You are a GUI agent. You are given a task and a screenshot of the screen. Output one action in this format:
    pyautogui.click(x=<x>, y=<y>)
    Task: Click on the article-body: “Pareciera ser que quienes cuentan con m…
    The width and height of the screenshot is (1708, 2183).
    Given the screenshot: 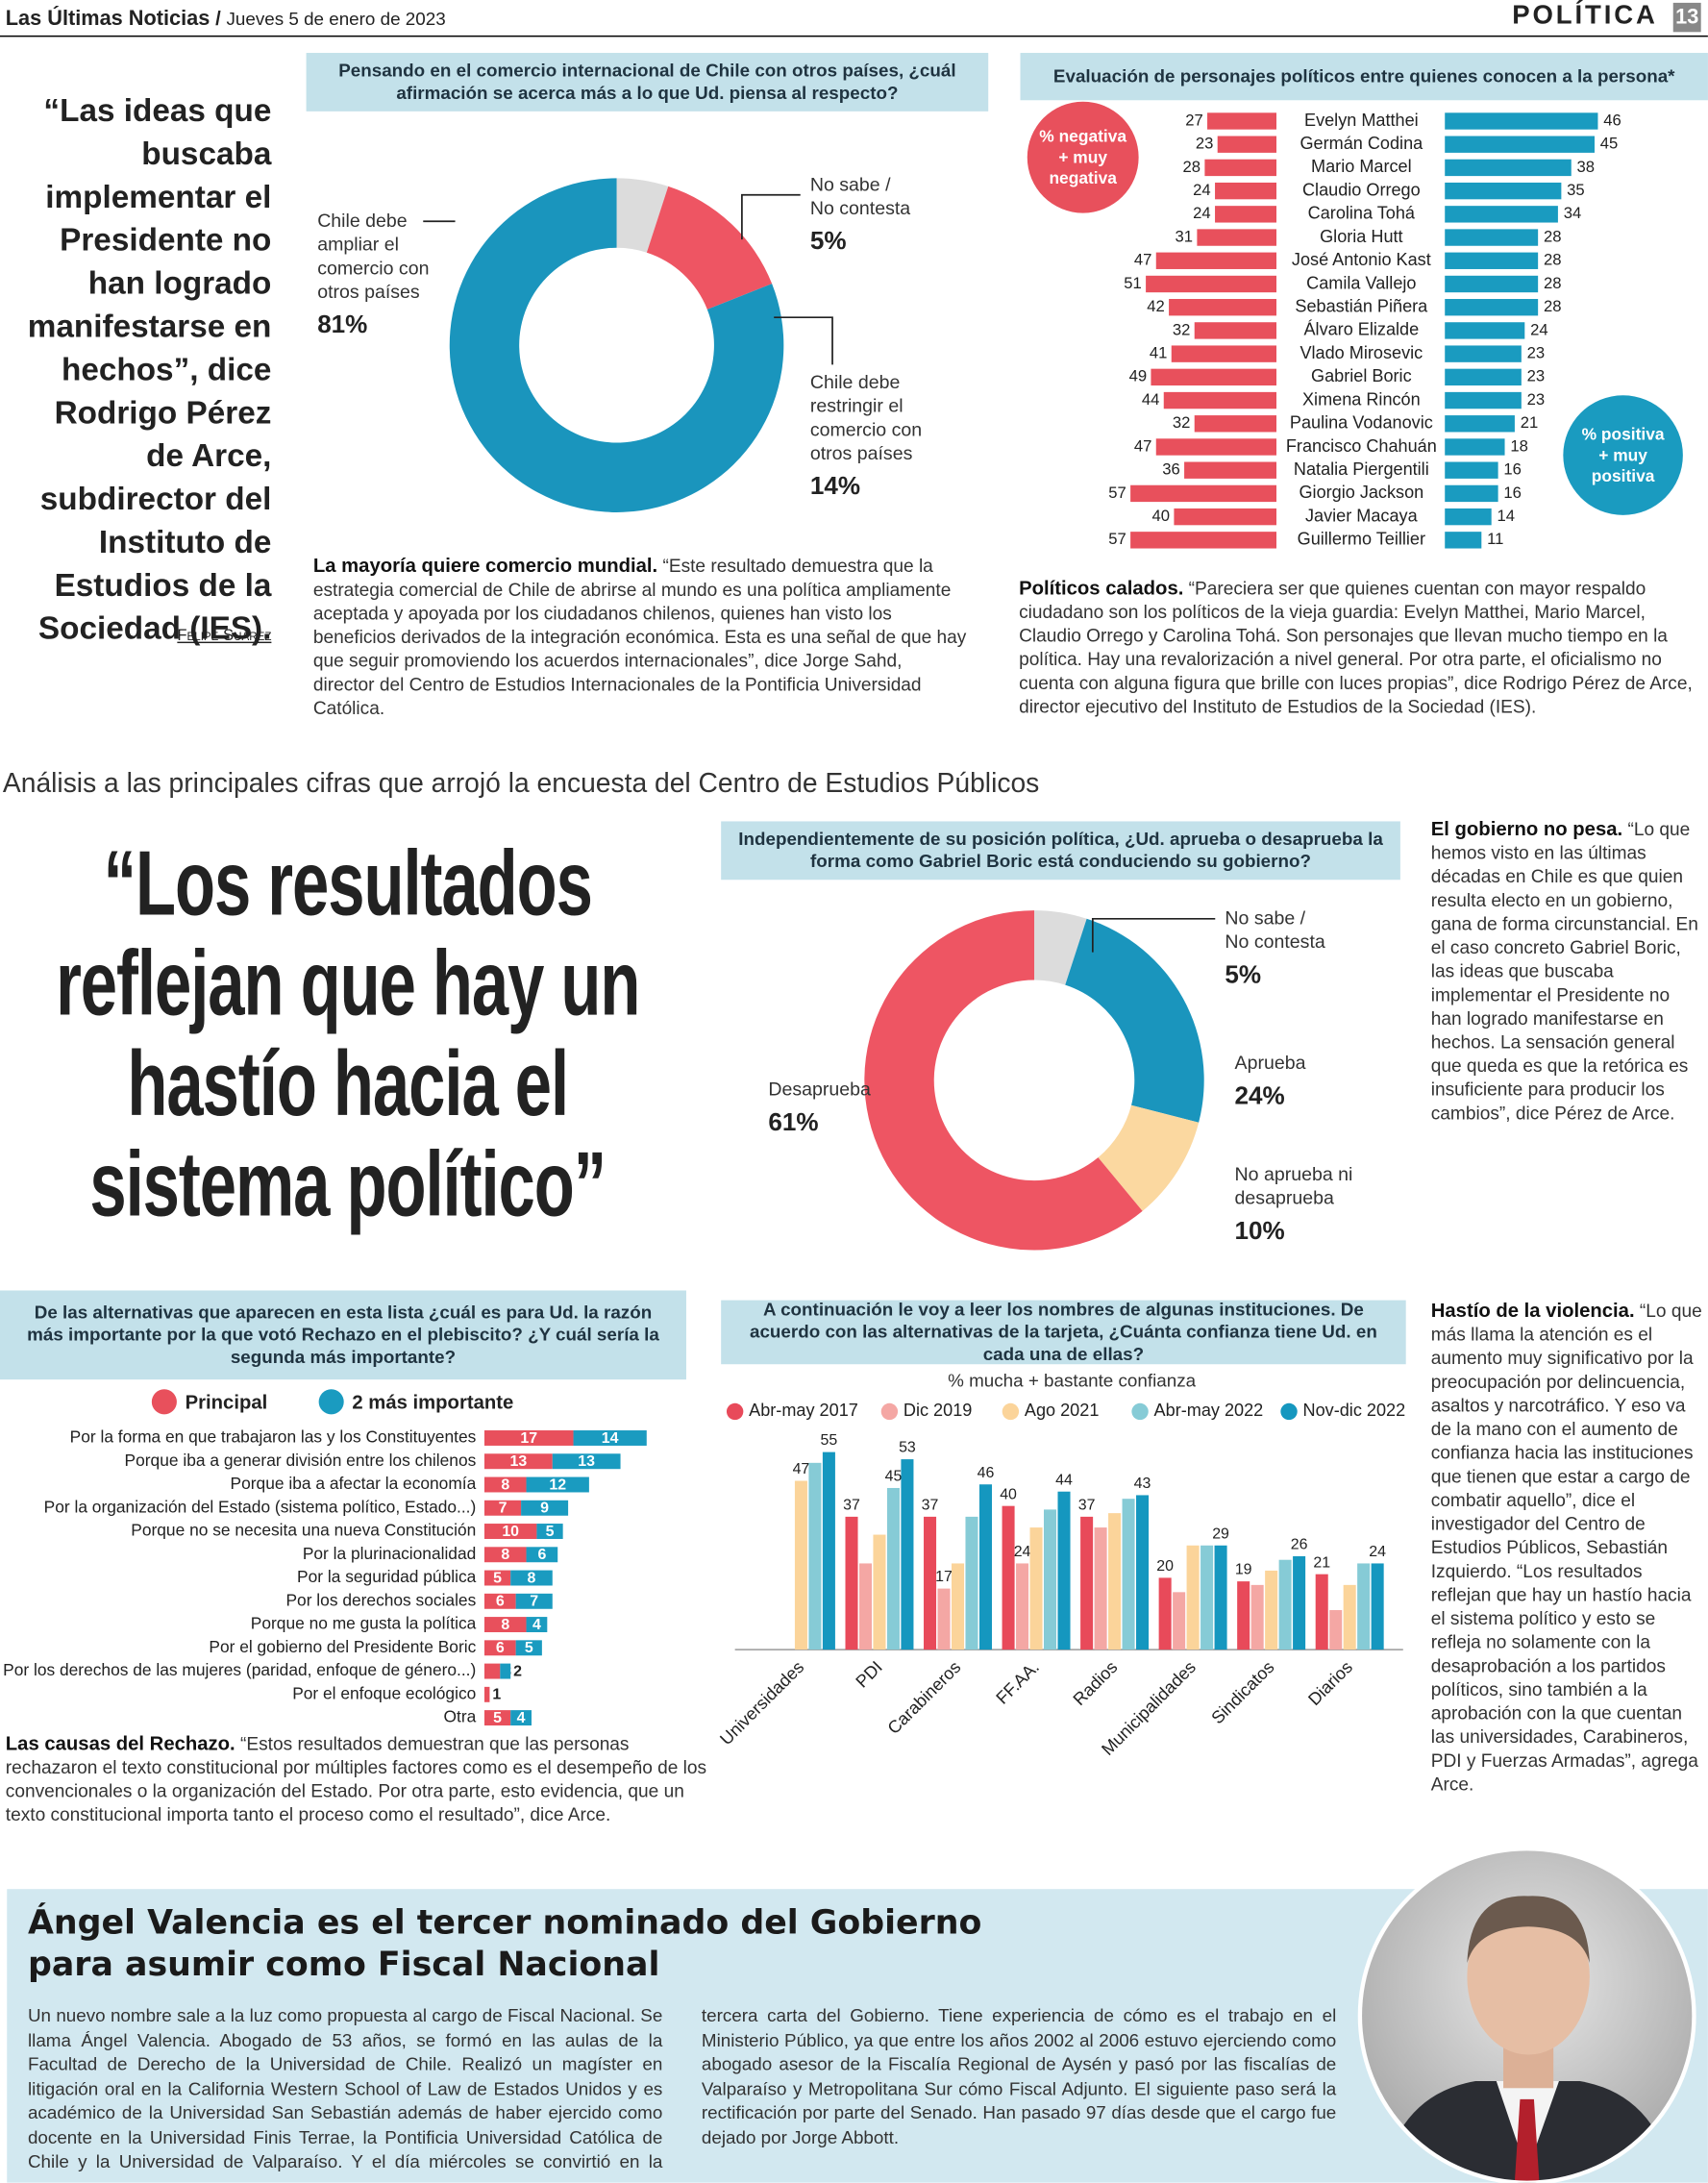 What is the action you would take?
    pyautogui.click(x=1356, y=647)
    